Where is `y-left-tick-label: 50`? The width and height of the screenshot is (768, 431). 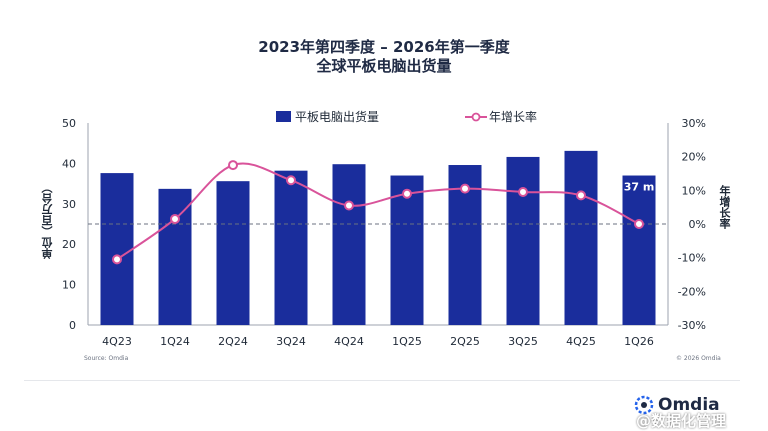
y-left-tick-label: 50 is located at coordinates (69, 123).